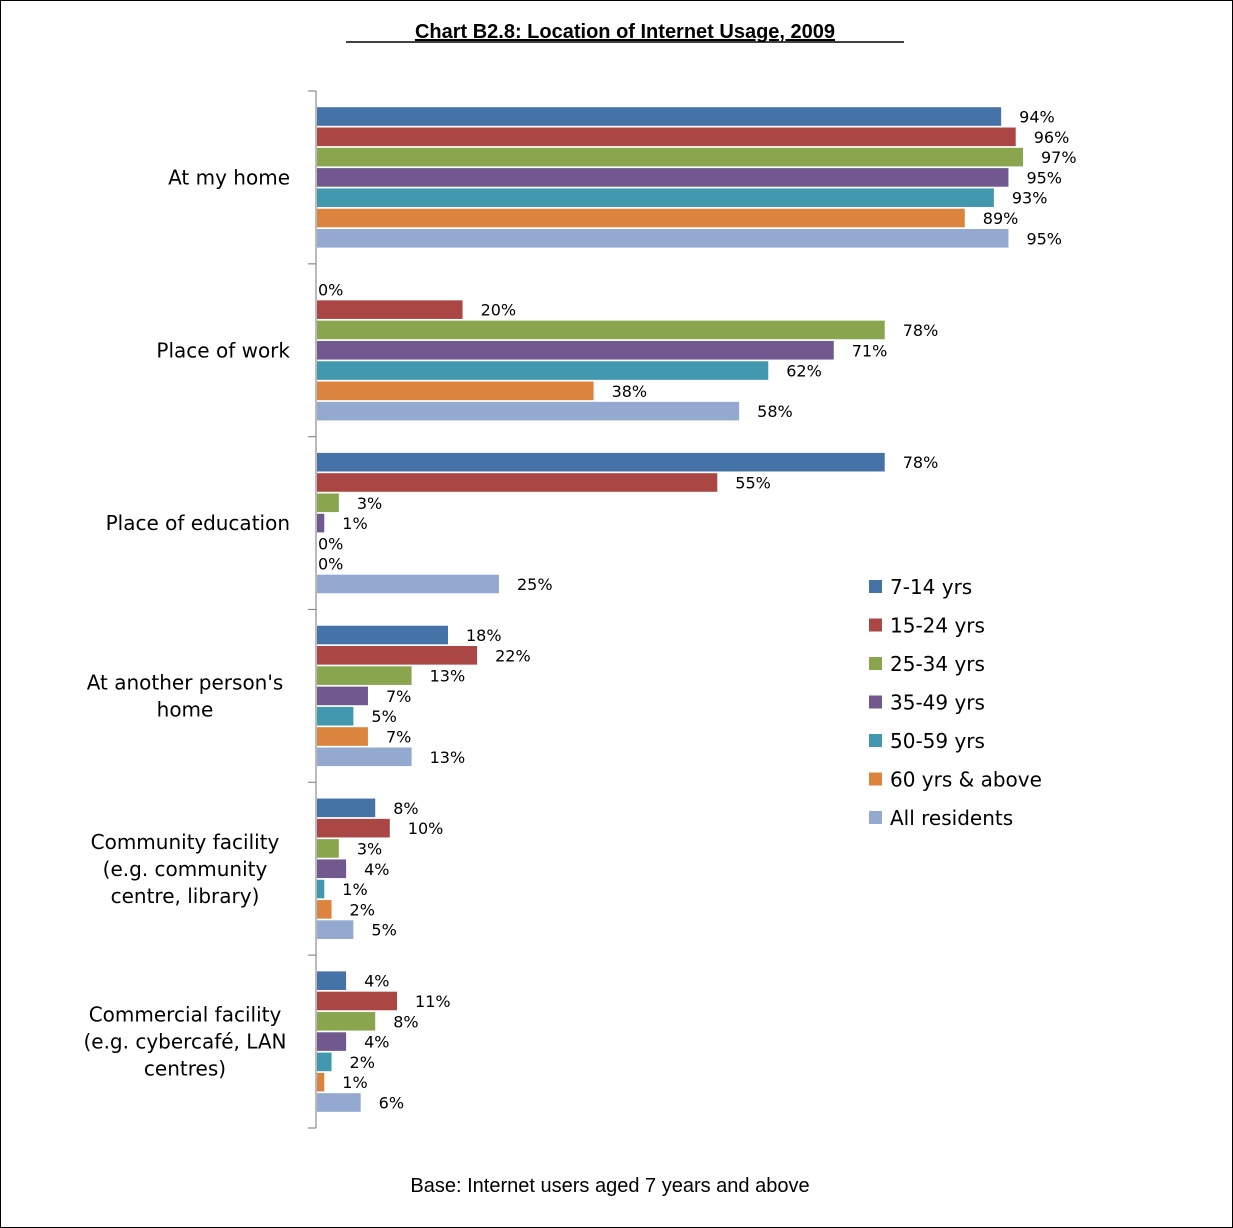  Describe the element at coordinates (499, 310) in the screenshot. I see `data-label: 20%` at that location.